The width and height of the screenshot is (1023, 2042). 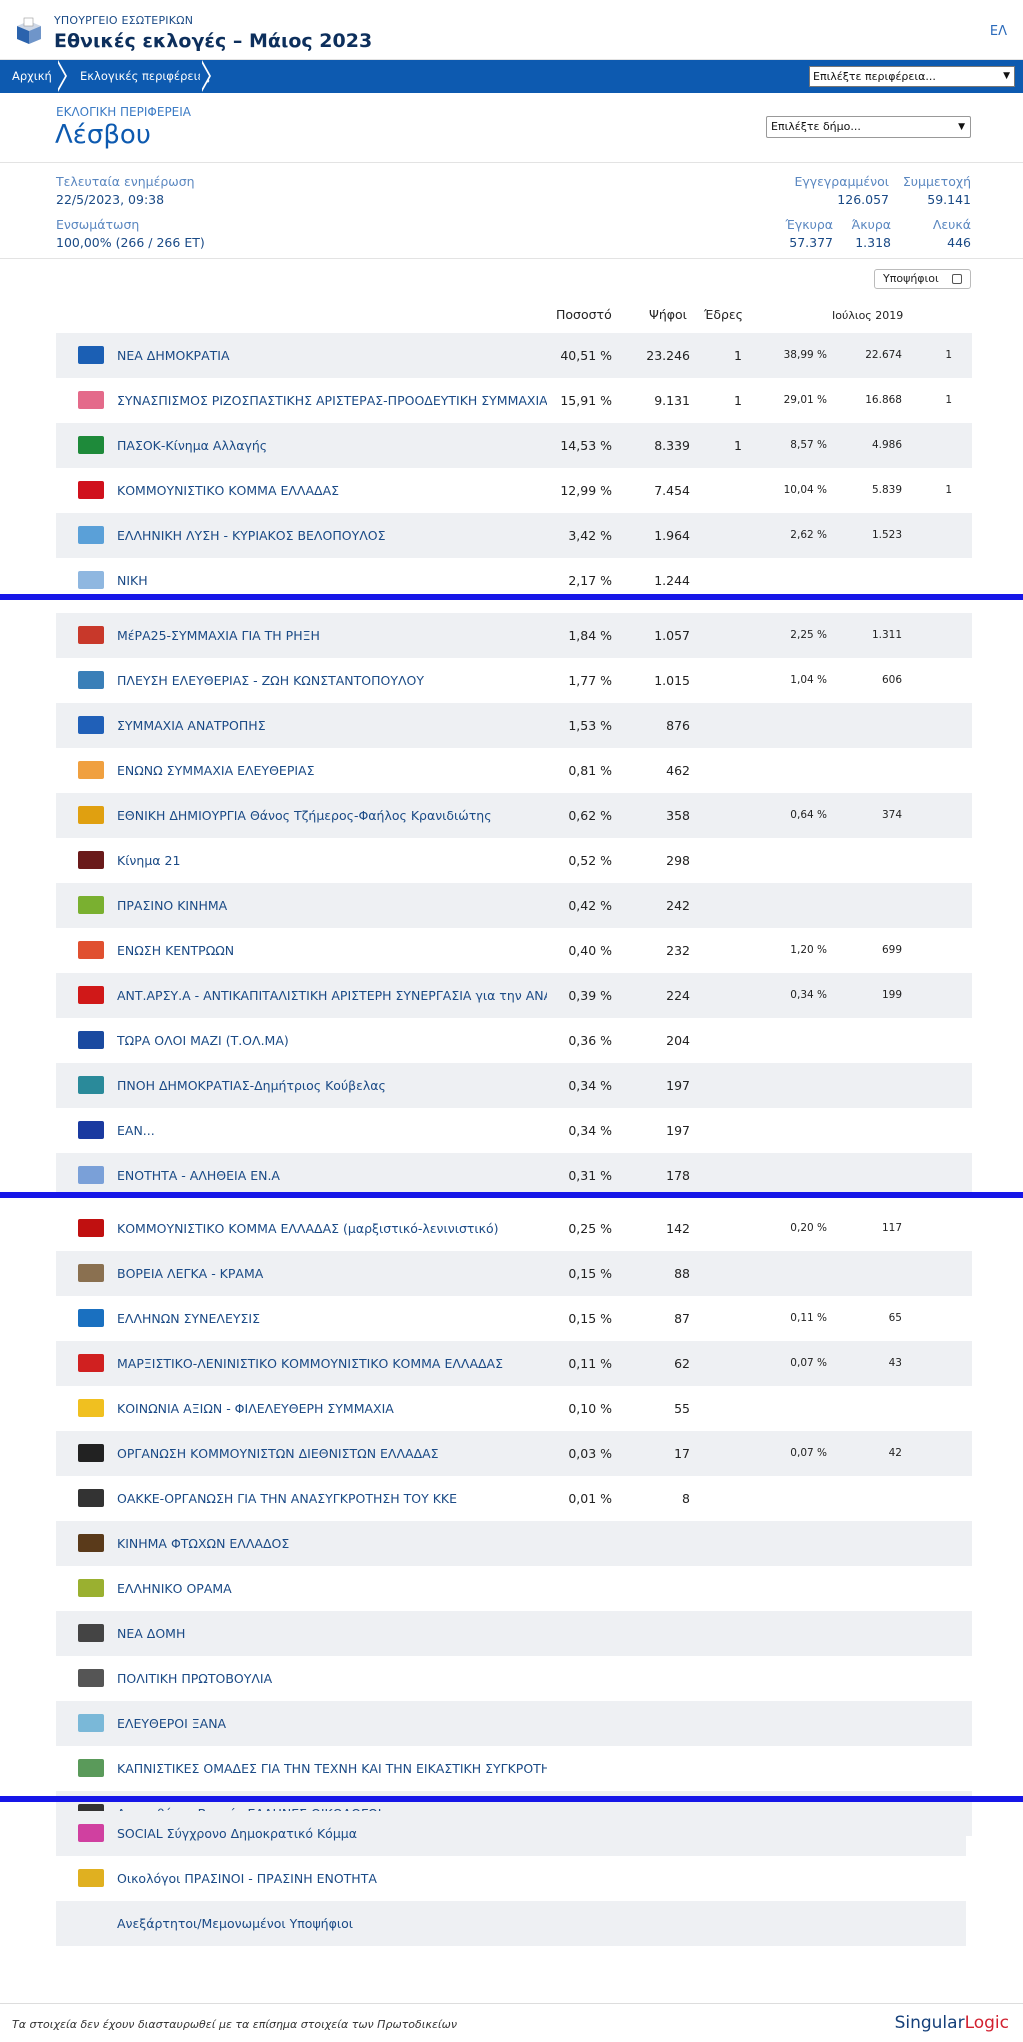 What do you see at coordinates (190, 1273) in the screenshot?
I see `party-name: ΒΟΡΕΙΑ ΛΕΓΚΑ - ΚΡΑΜΑ` at bounding box center [190, 1273].